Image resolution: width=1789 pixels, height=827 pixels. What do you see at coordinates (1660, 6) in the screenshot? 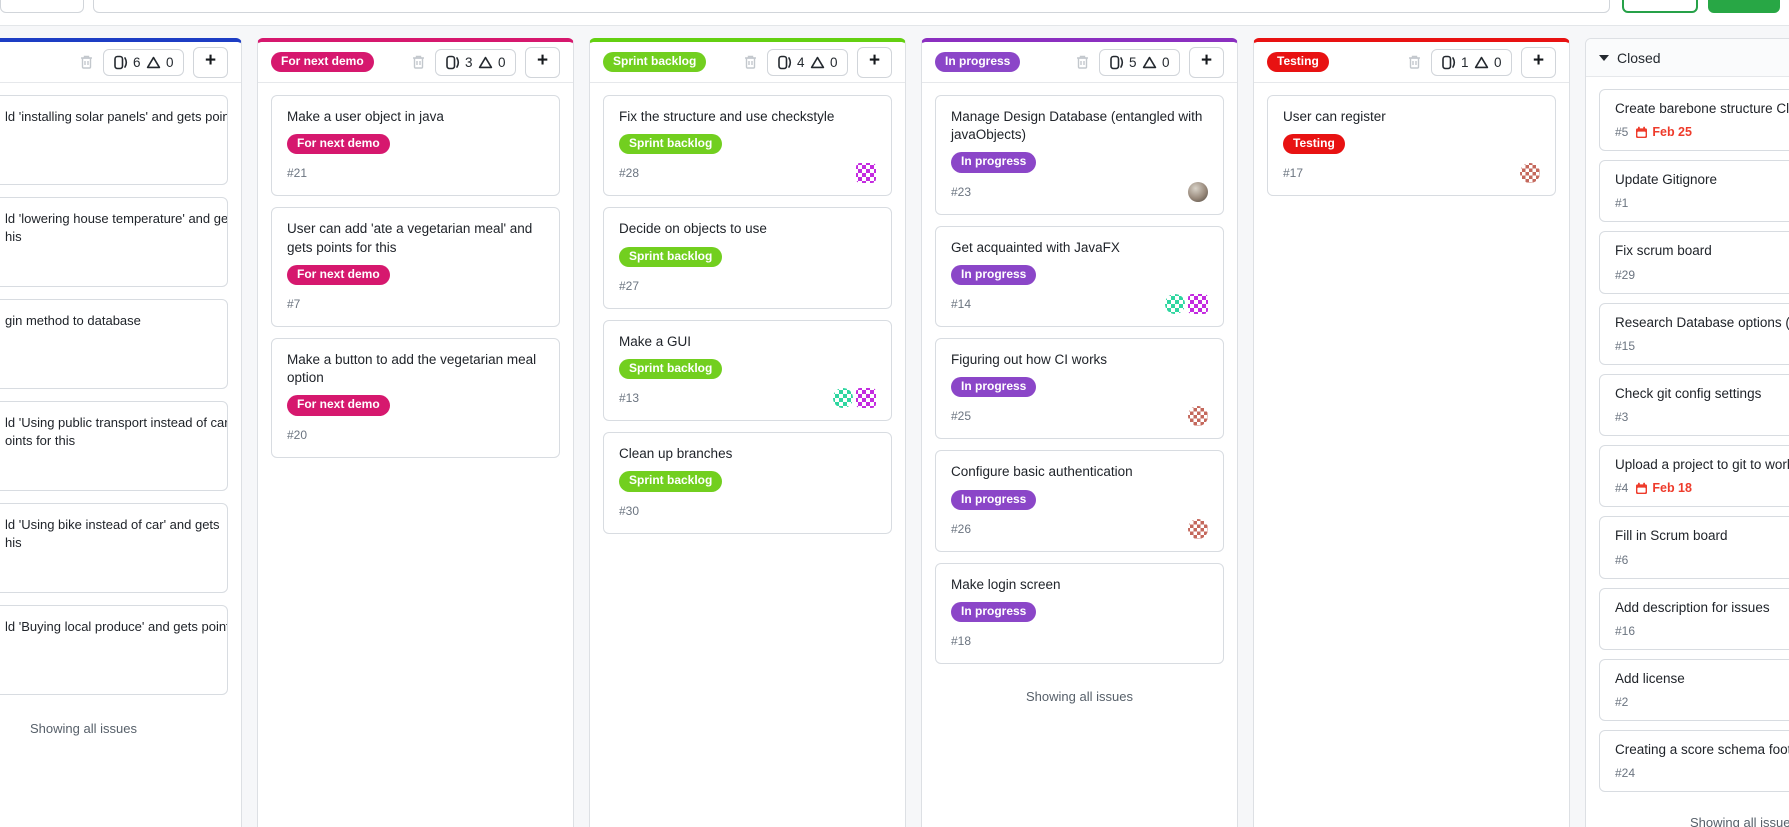
I see `outline-green-button` at bounding box center [1660, 6].